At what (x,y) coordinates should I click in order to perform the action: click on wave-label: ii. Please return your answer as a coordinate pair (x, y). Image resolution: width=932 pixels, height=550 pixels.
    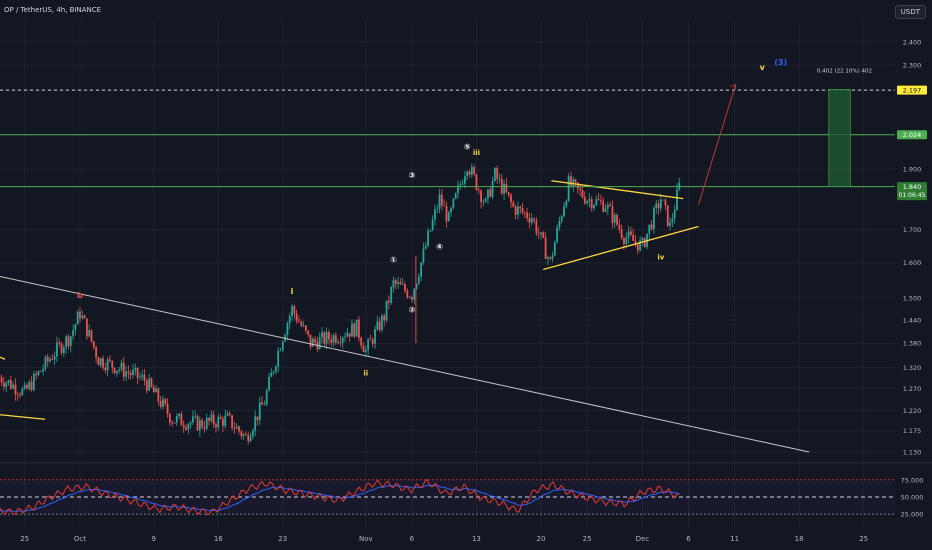
    Looking at the image, I should click on (365, 374).